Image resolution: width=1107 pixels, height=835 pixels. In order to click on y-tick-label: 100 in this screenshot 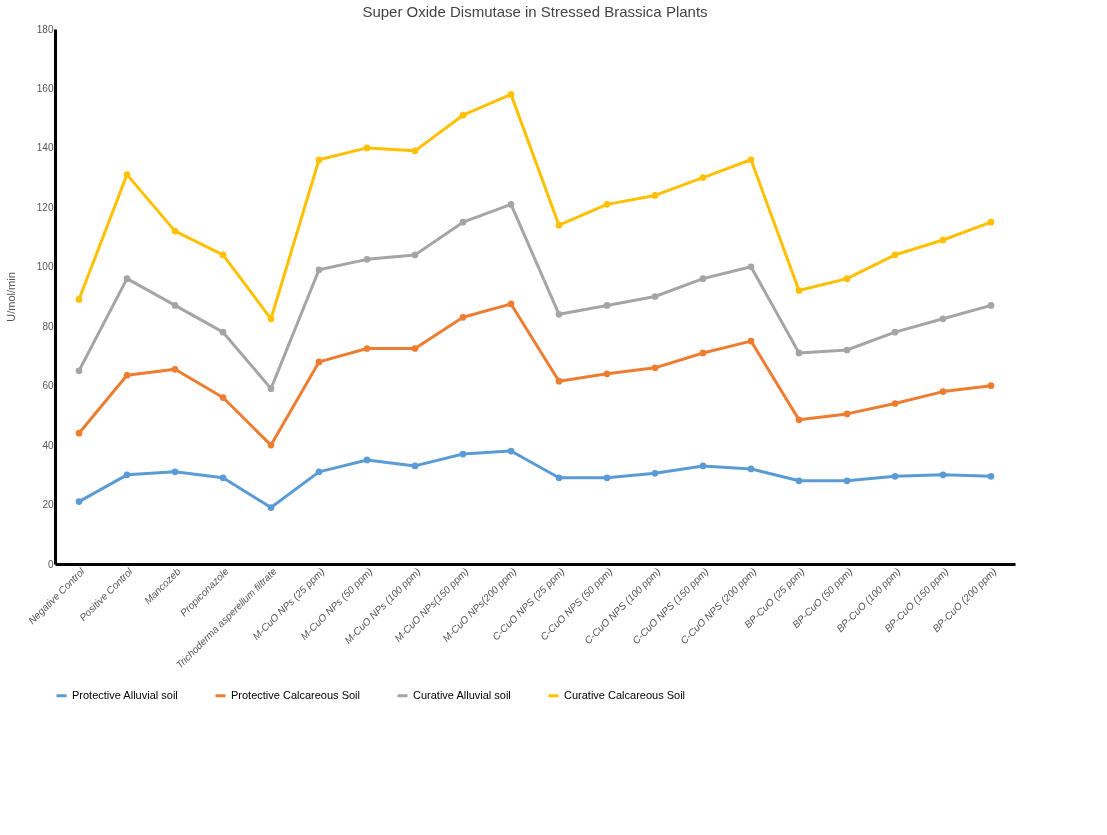, I will do `click(45, 267)`.